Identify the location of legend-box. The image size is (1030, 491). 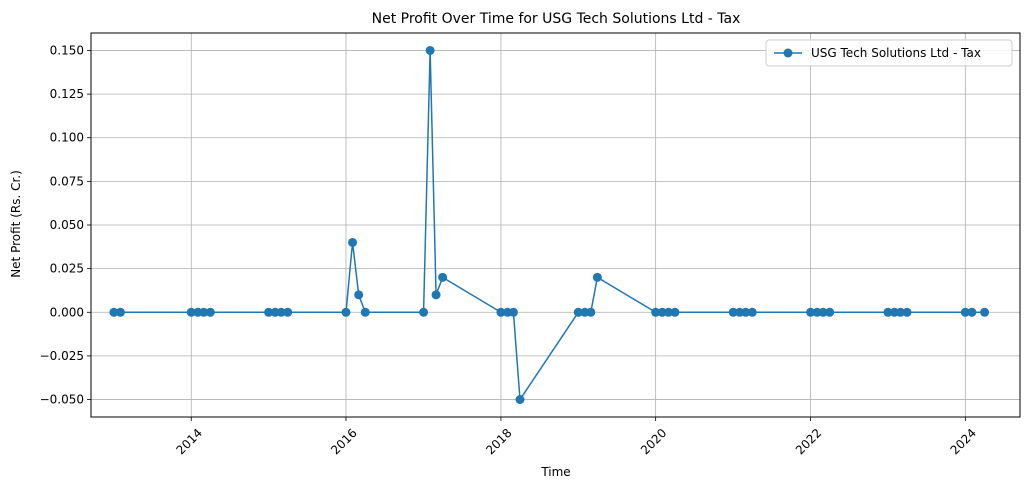
(889, 53).